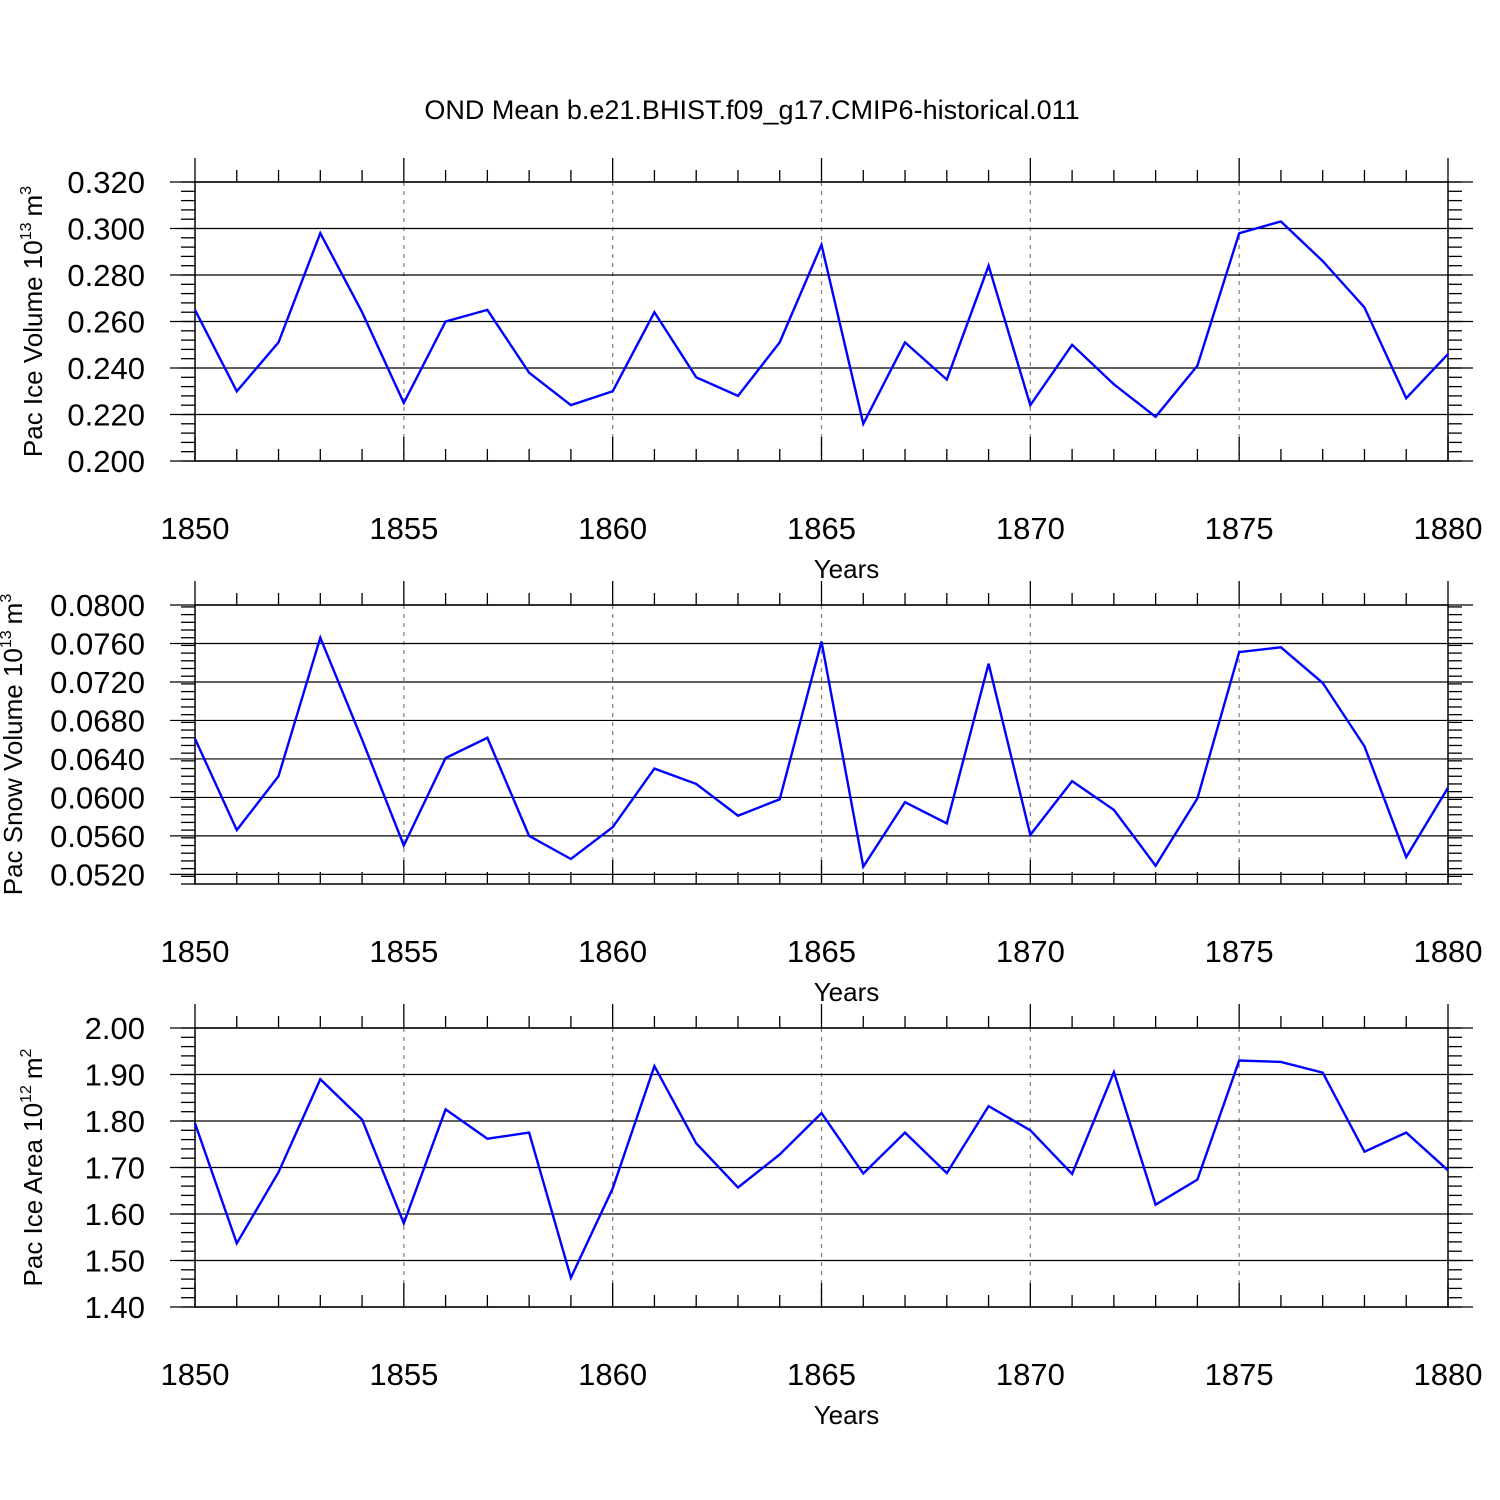 This screenshot has height=1500, width=1500. What do you see at coordinates (106, 368) in the screenshot?
I see `y-tick-label: 0.240` at bounding box center [106, 368].